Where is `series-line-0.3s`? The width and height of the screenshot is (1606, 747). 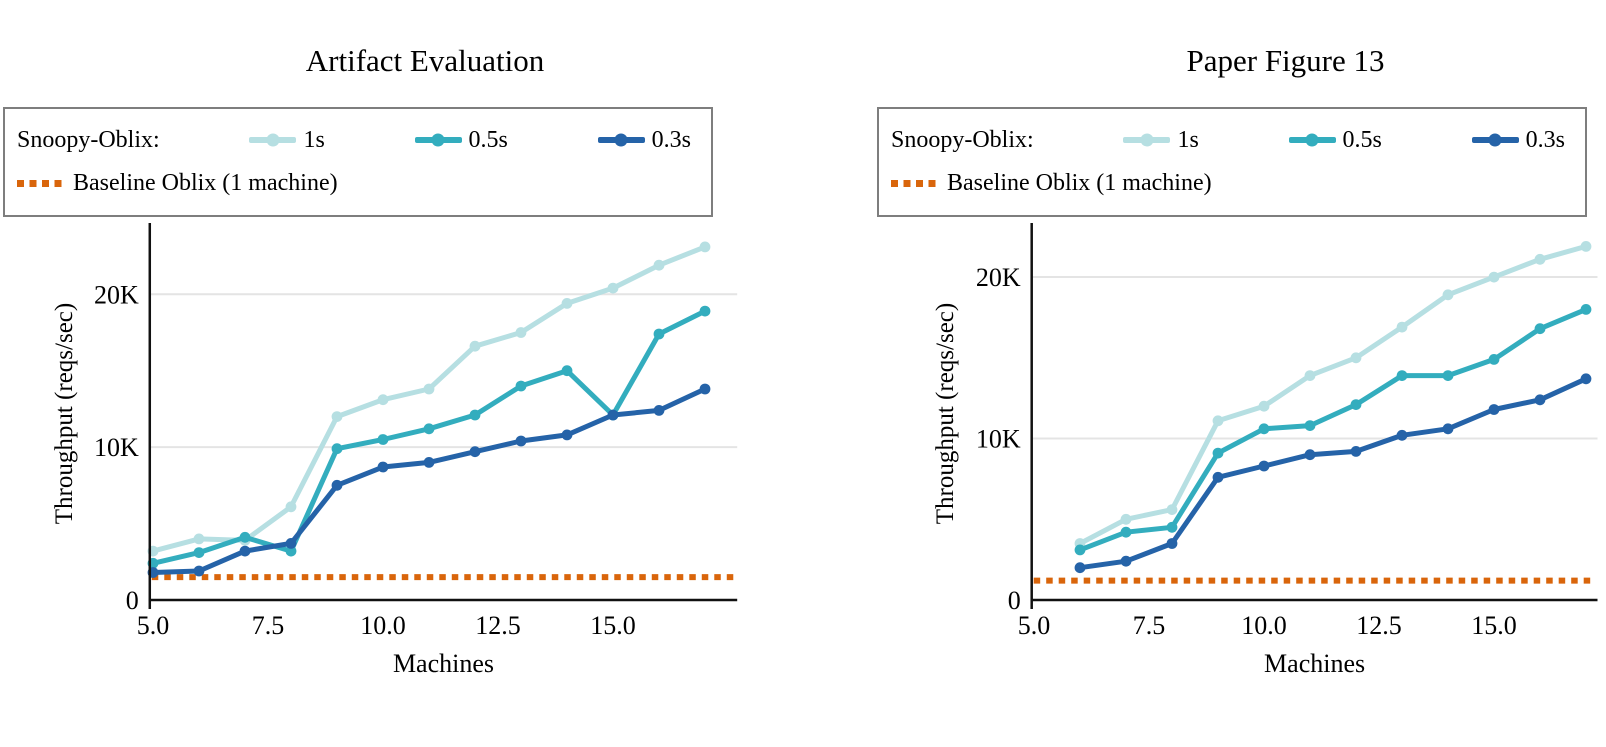
series-line-0.3s is located at coordinates (1333, 473).